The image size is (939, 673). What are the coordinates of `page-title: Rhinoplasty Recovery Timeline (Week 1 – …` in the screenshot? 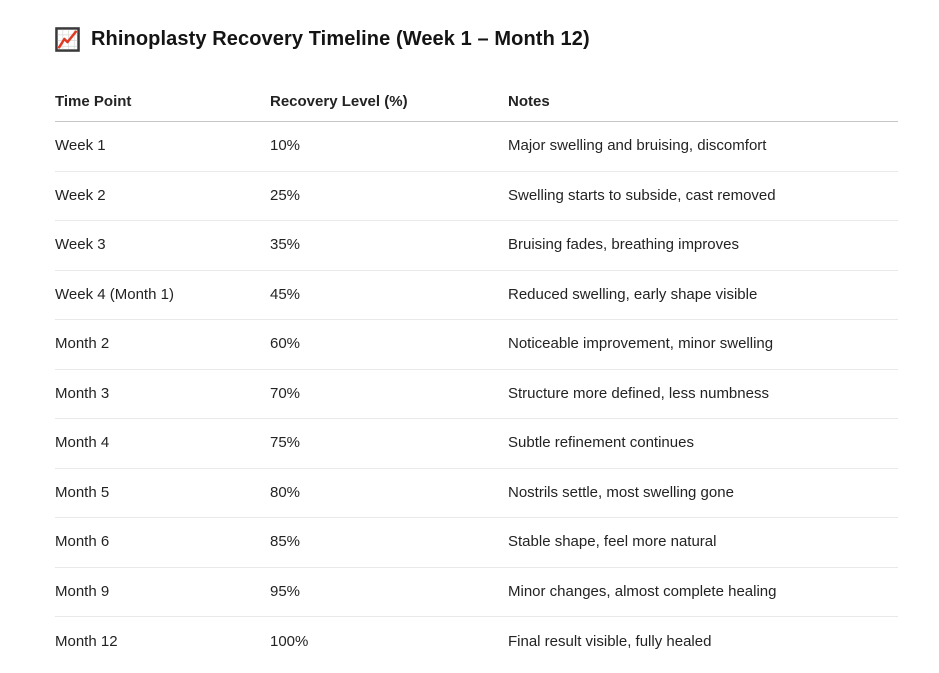 It's located at (322, 39).